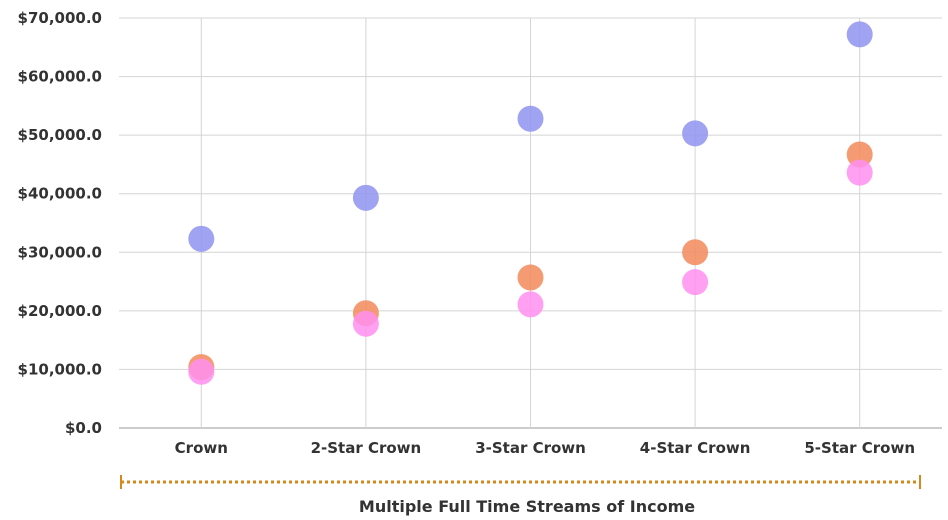  What do you see at coordinates (83, 428) in the screenshot?
I see `y-tick-label: $0.0` at bounding box center [83, 428].